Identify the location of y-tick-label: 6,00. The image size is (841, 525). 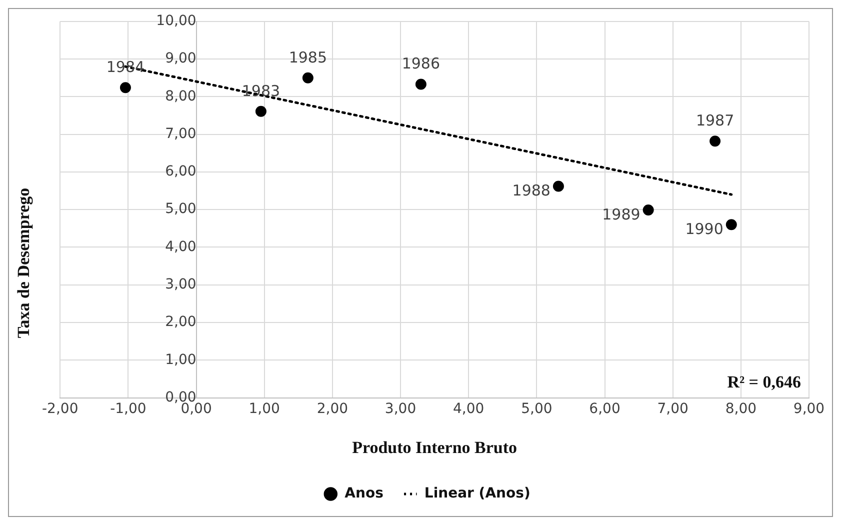
(180, 172).